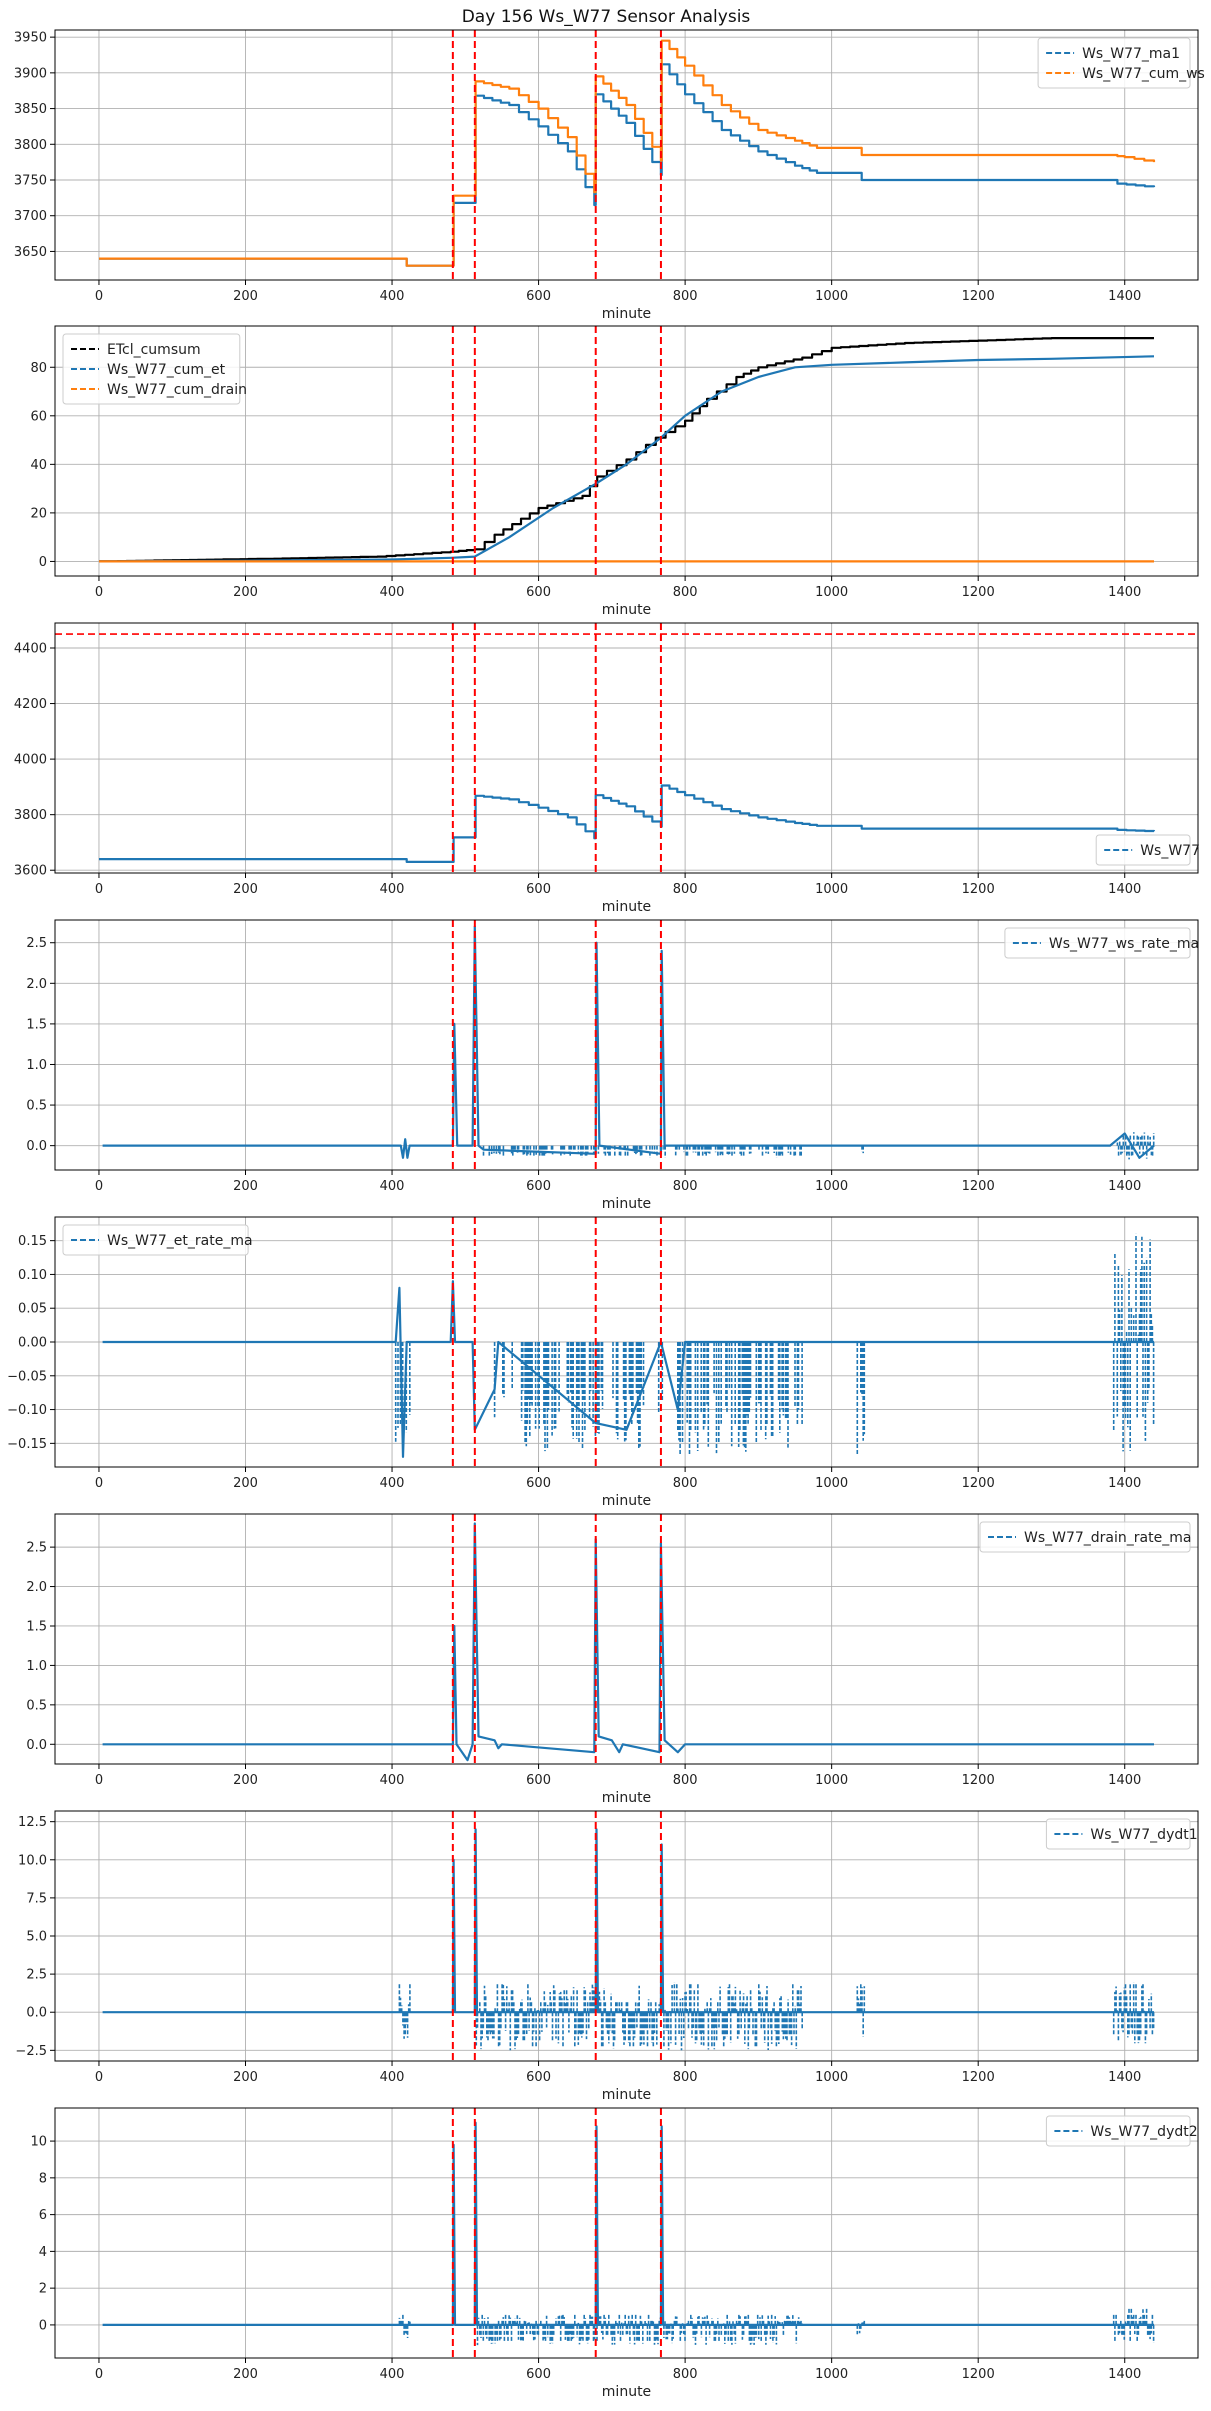  Describe the element at coordinates (36, 1106) in the screenshot. I see `y-tick-label: 0.5` at that location.